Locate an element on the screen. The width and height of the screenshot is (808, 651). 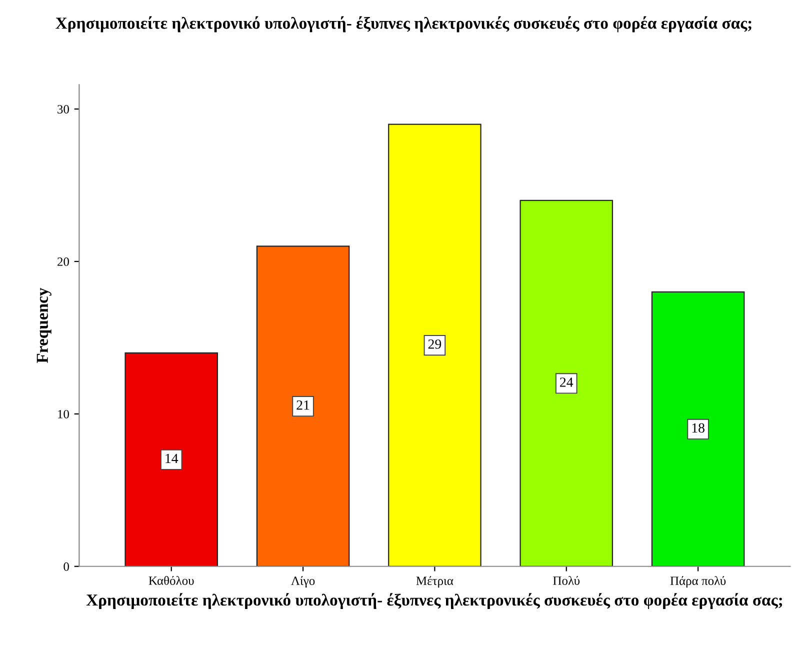
data-label: 24 is located at coordinates (567, 382).